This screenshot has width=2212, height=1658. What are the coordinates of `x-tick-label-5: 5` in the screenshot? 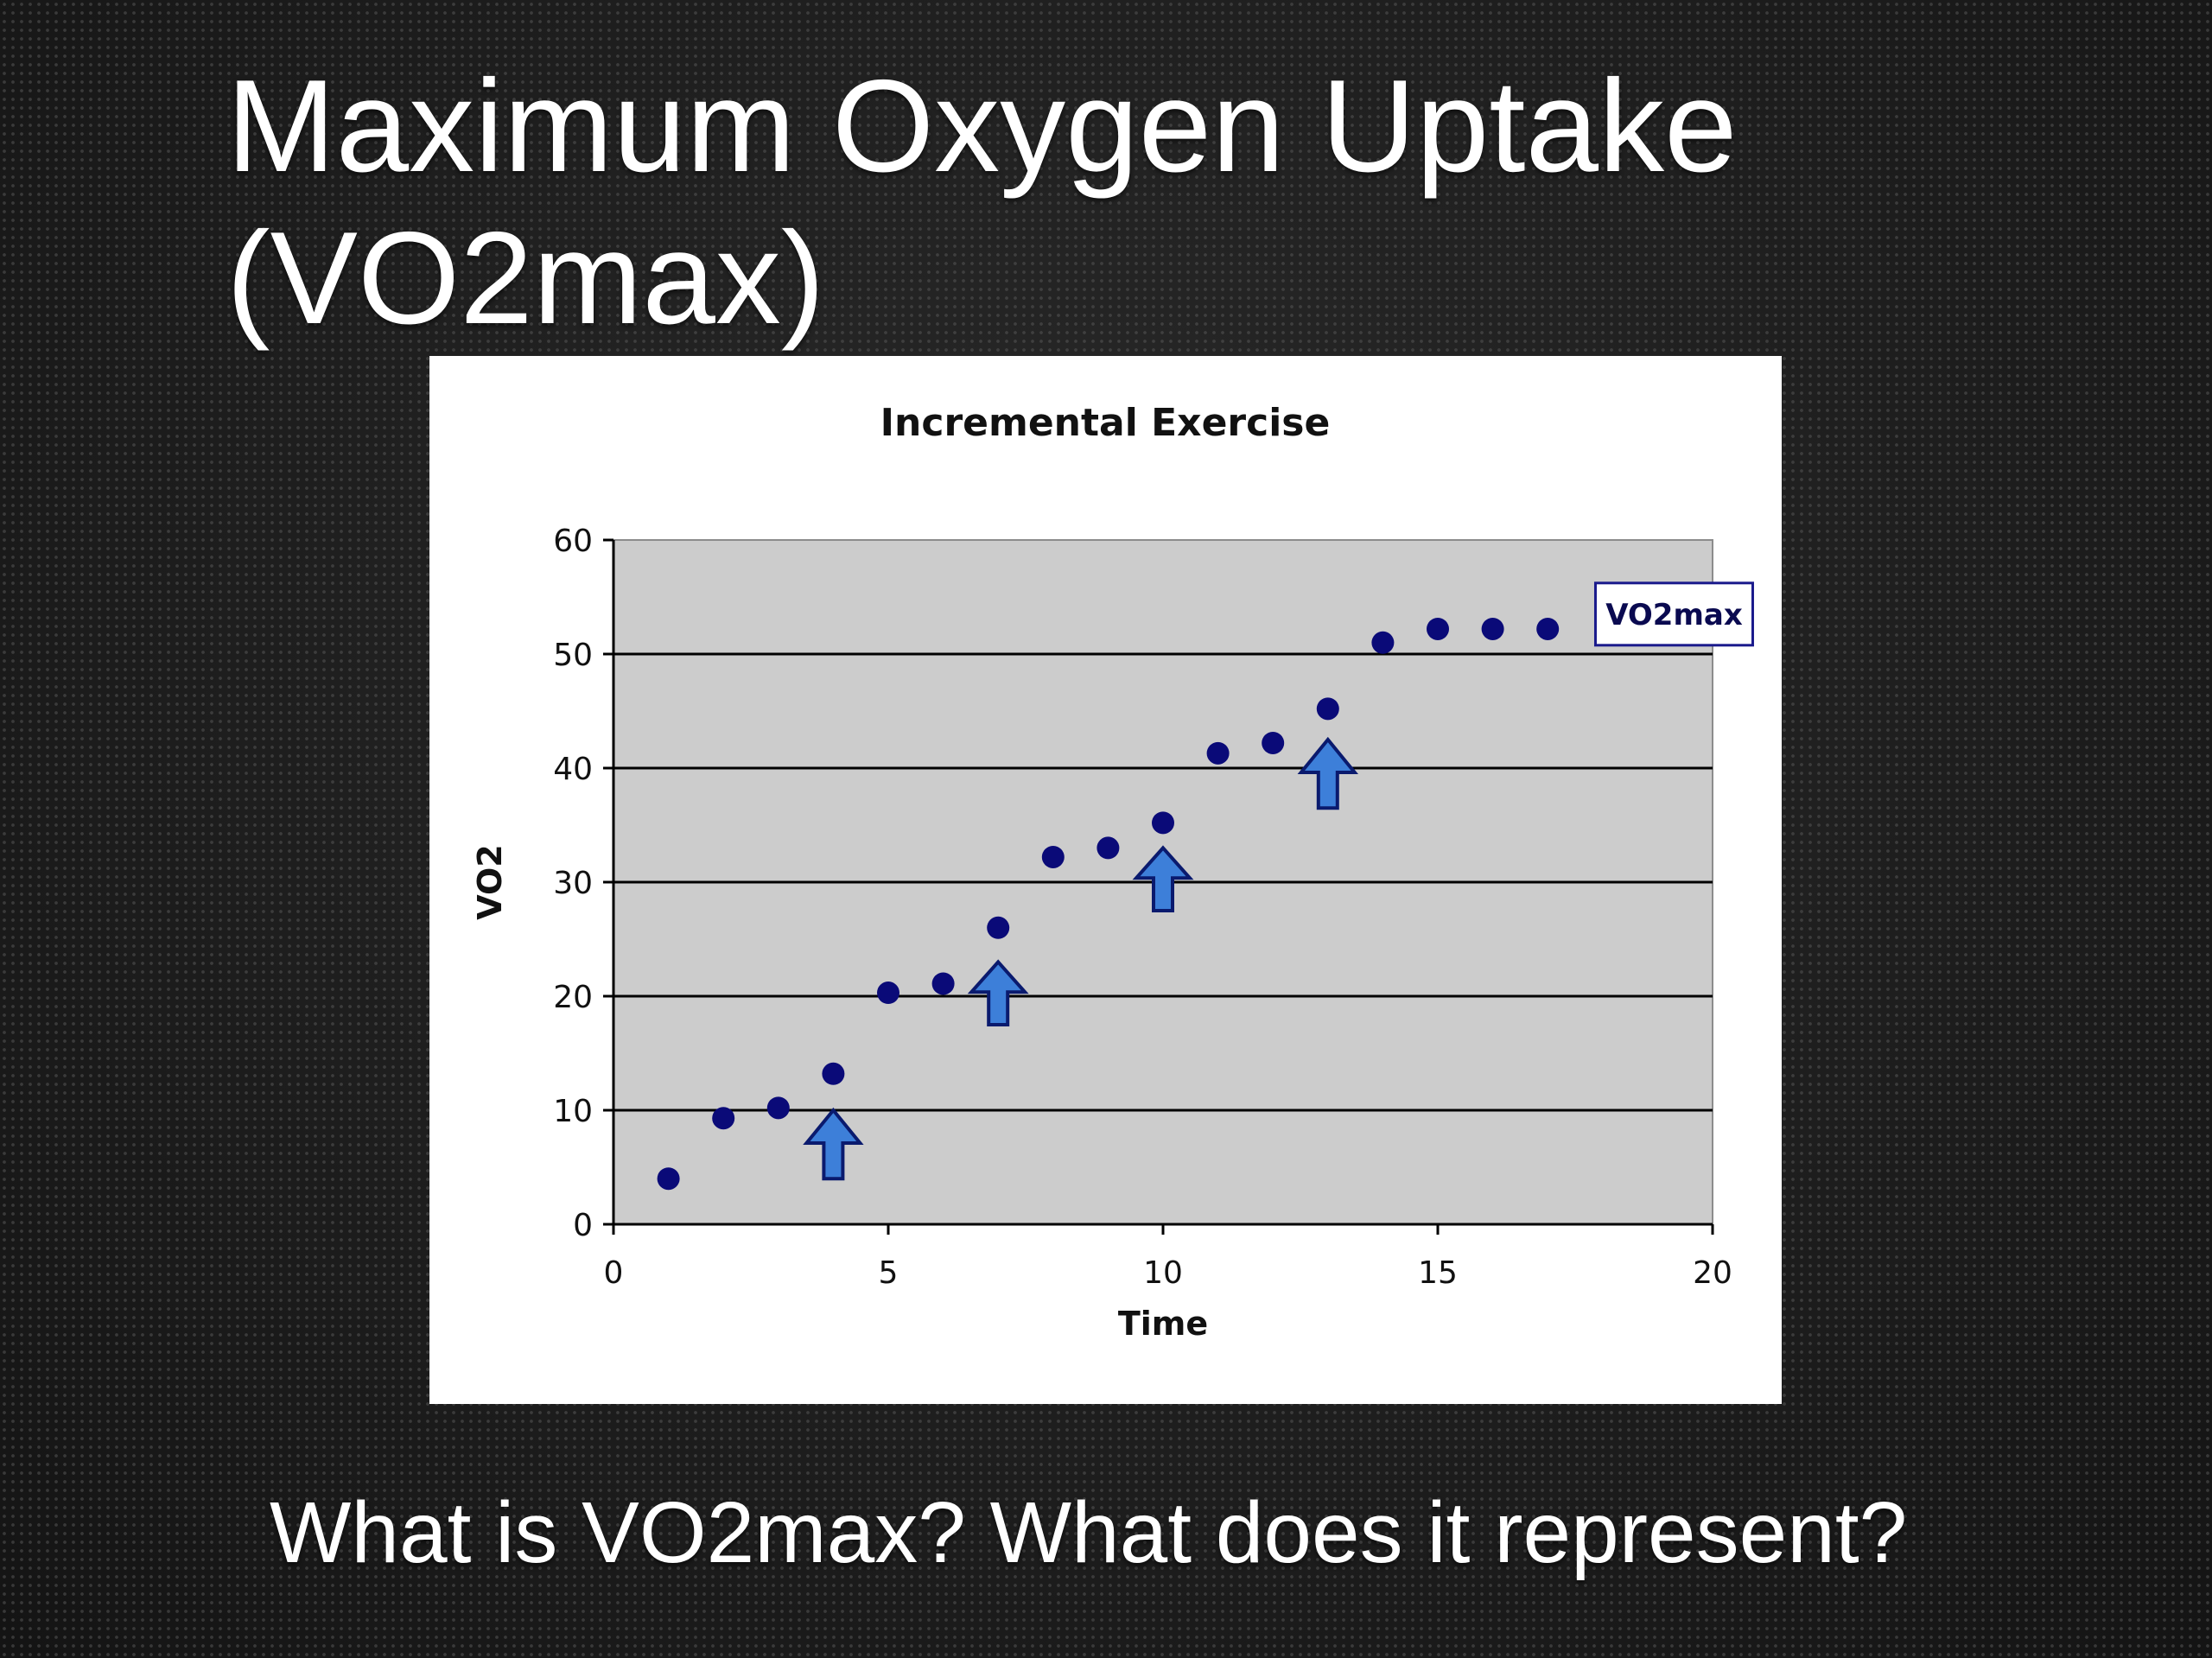 It's located at (889, 1273).